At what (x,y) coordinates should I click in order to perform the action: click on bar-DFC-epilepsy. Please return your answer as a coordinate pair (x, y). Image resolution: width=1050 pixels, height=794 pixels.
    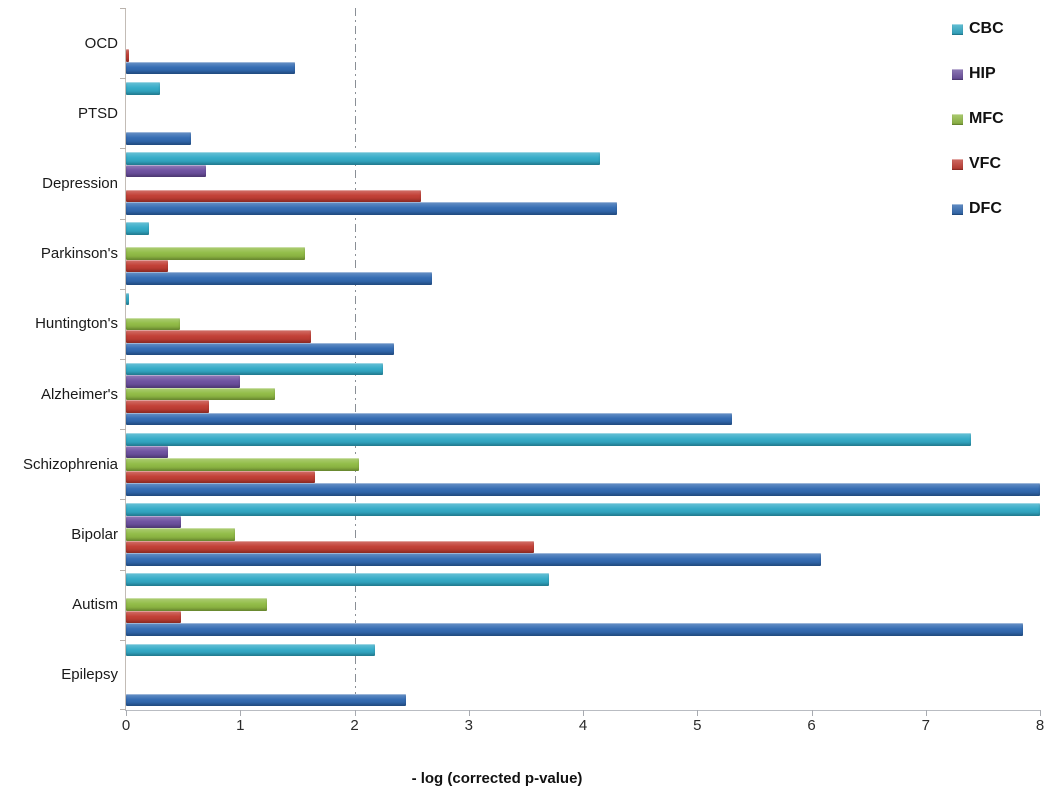
    Looking at the image, I should click on (266, 700).